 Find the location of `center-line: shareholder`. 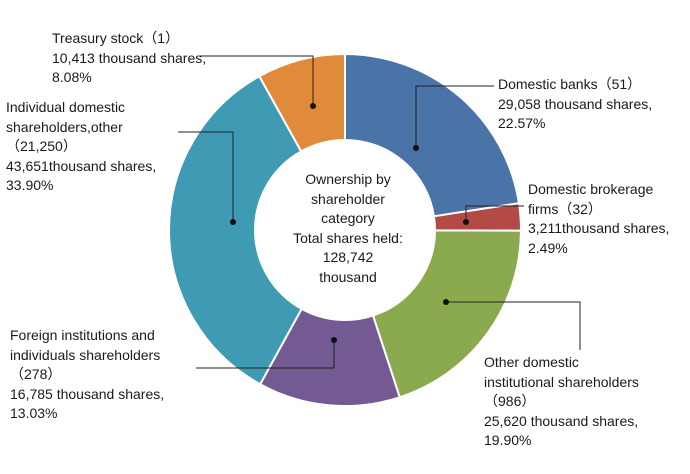

center-line: shareholder is located at coordinates (348, 198).